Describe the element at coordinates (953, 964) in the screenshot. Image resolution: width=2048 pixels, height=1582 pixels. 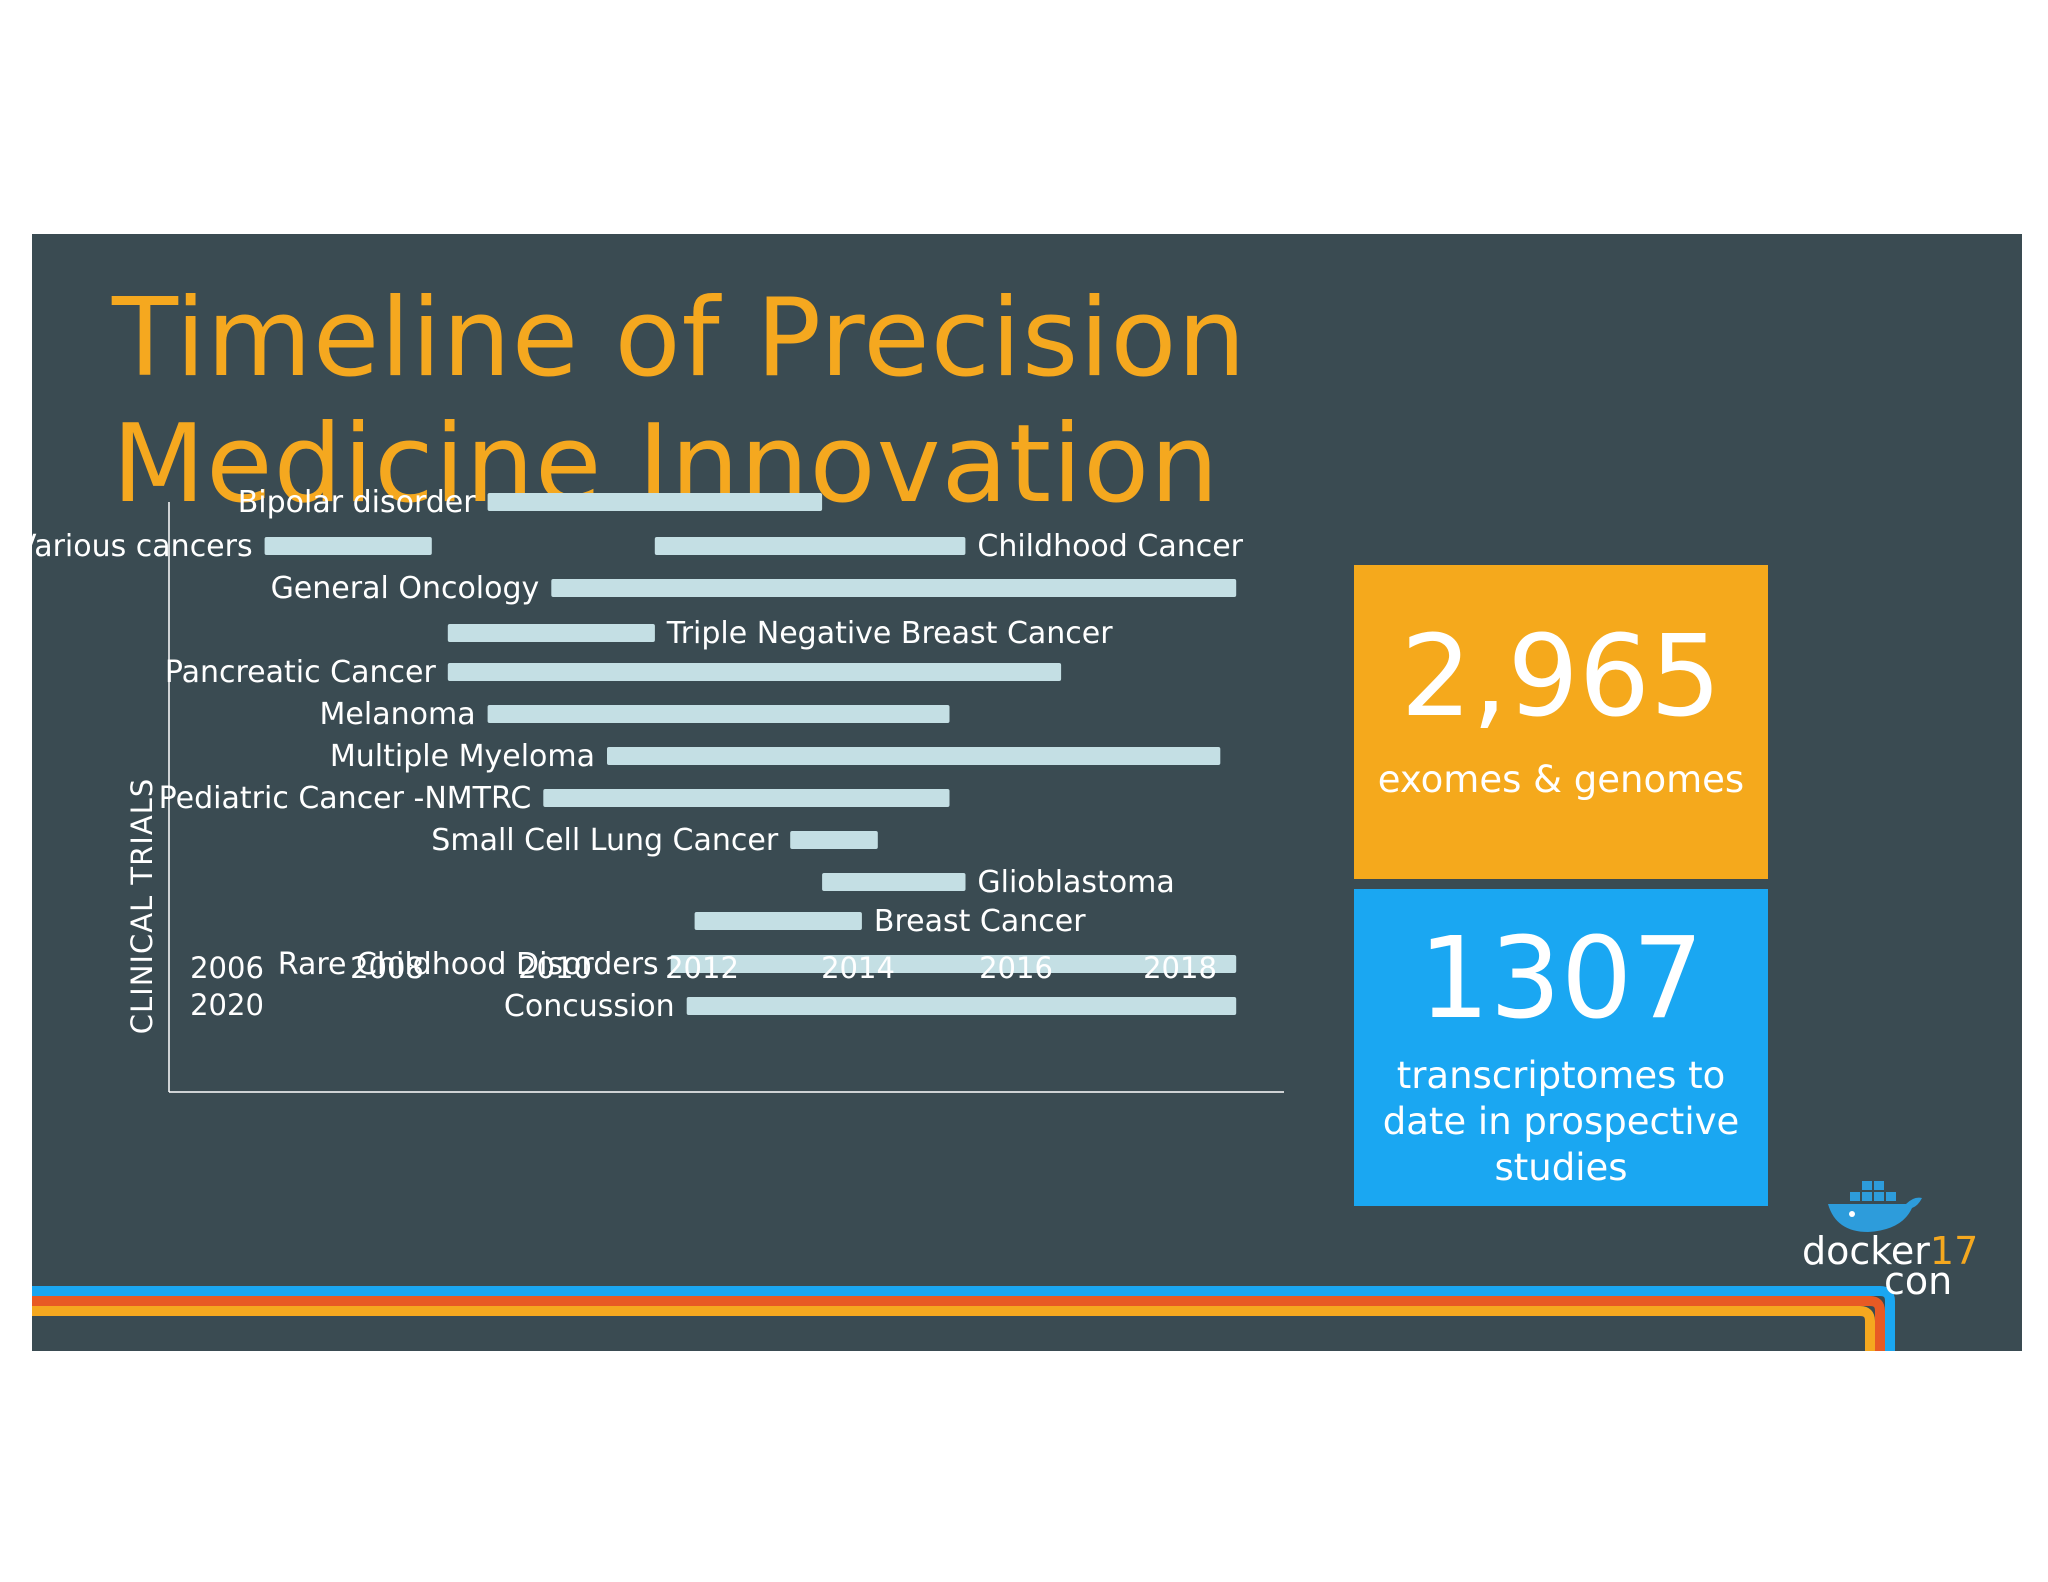
I see `bar-rare-childhood-disorders` at that location.